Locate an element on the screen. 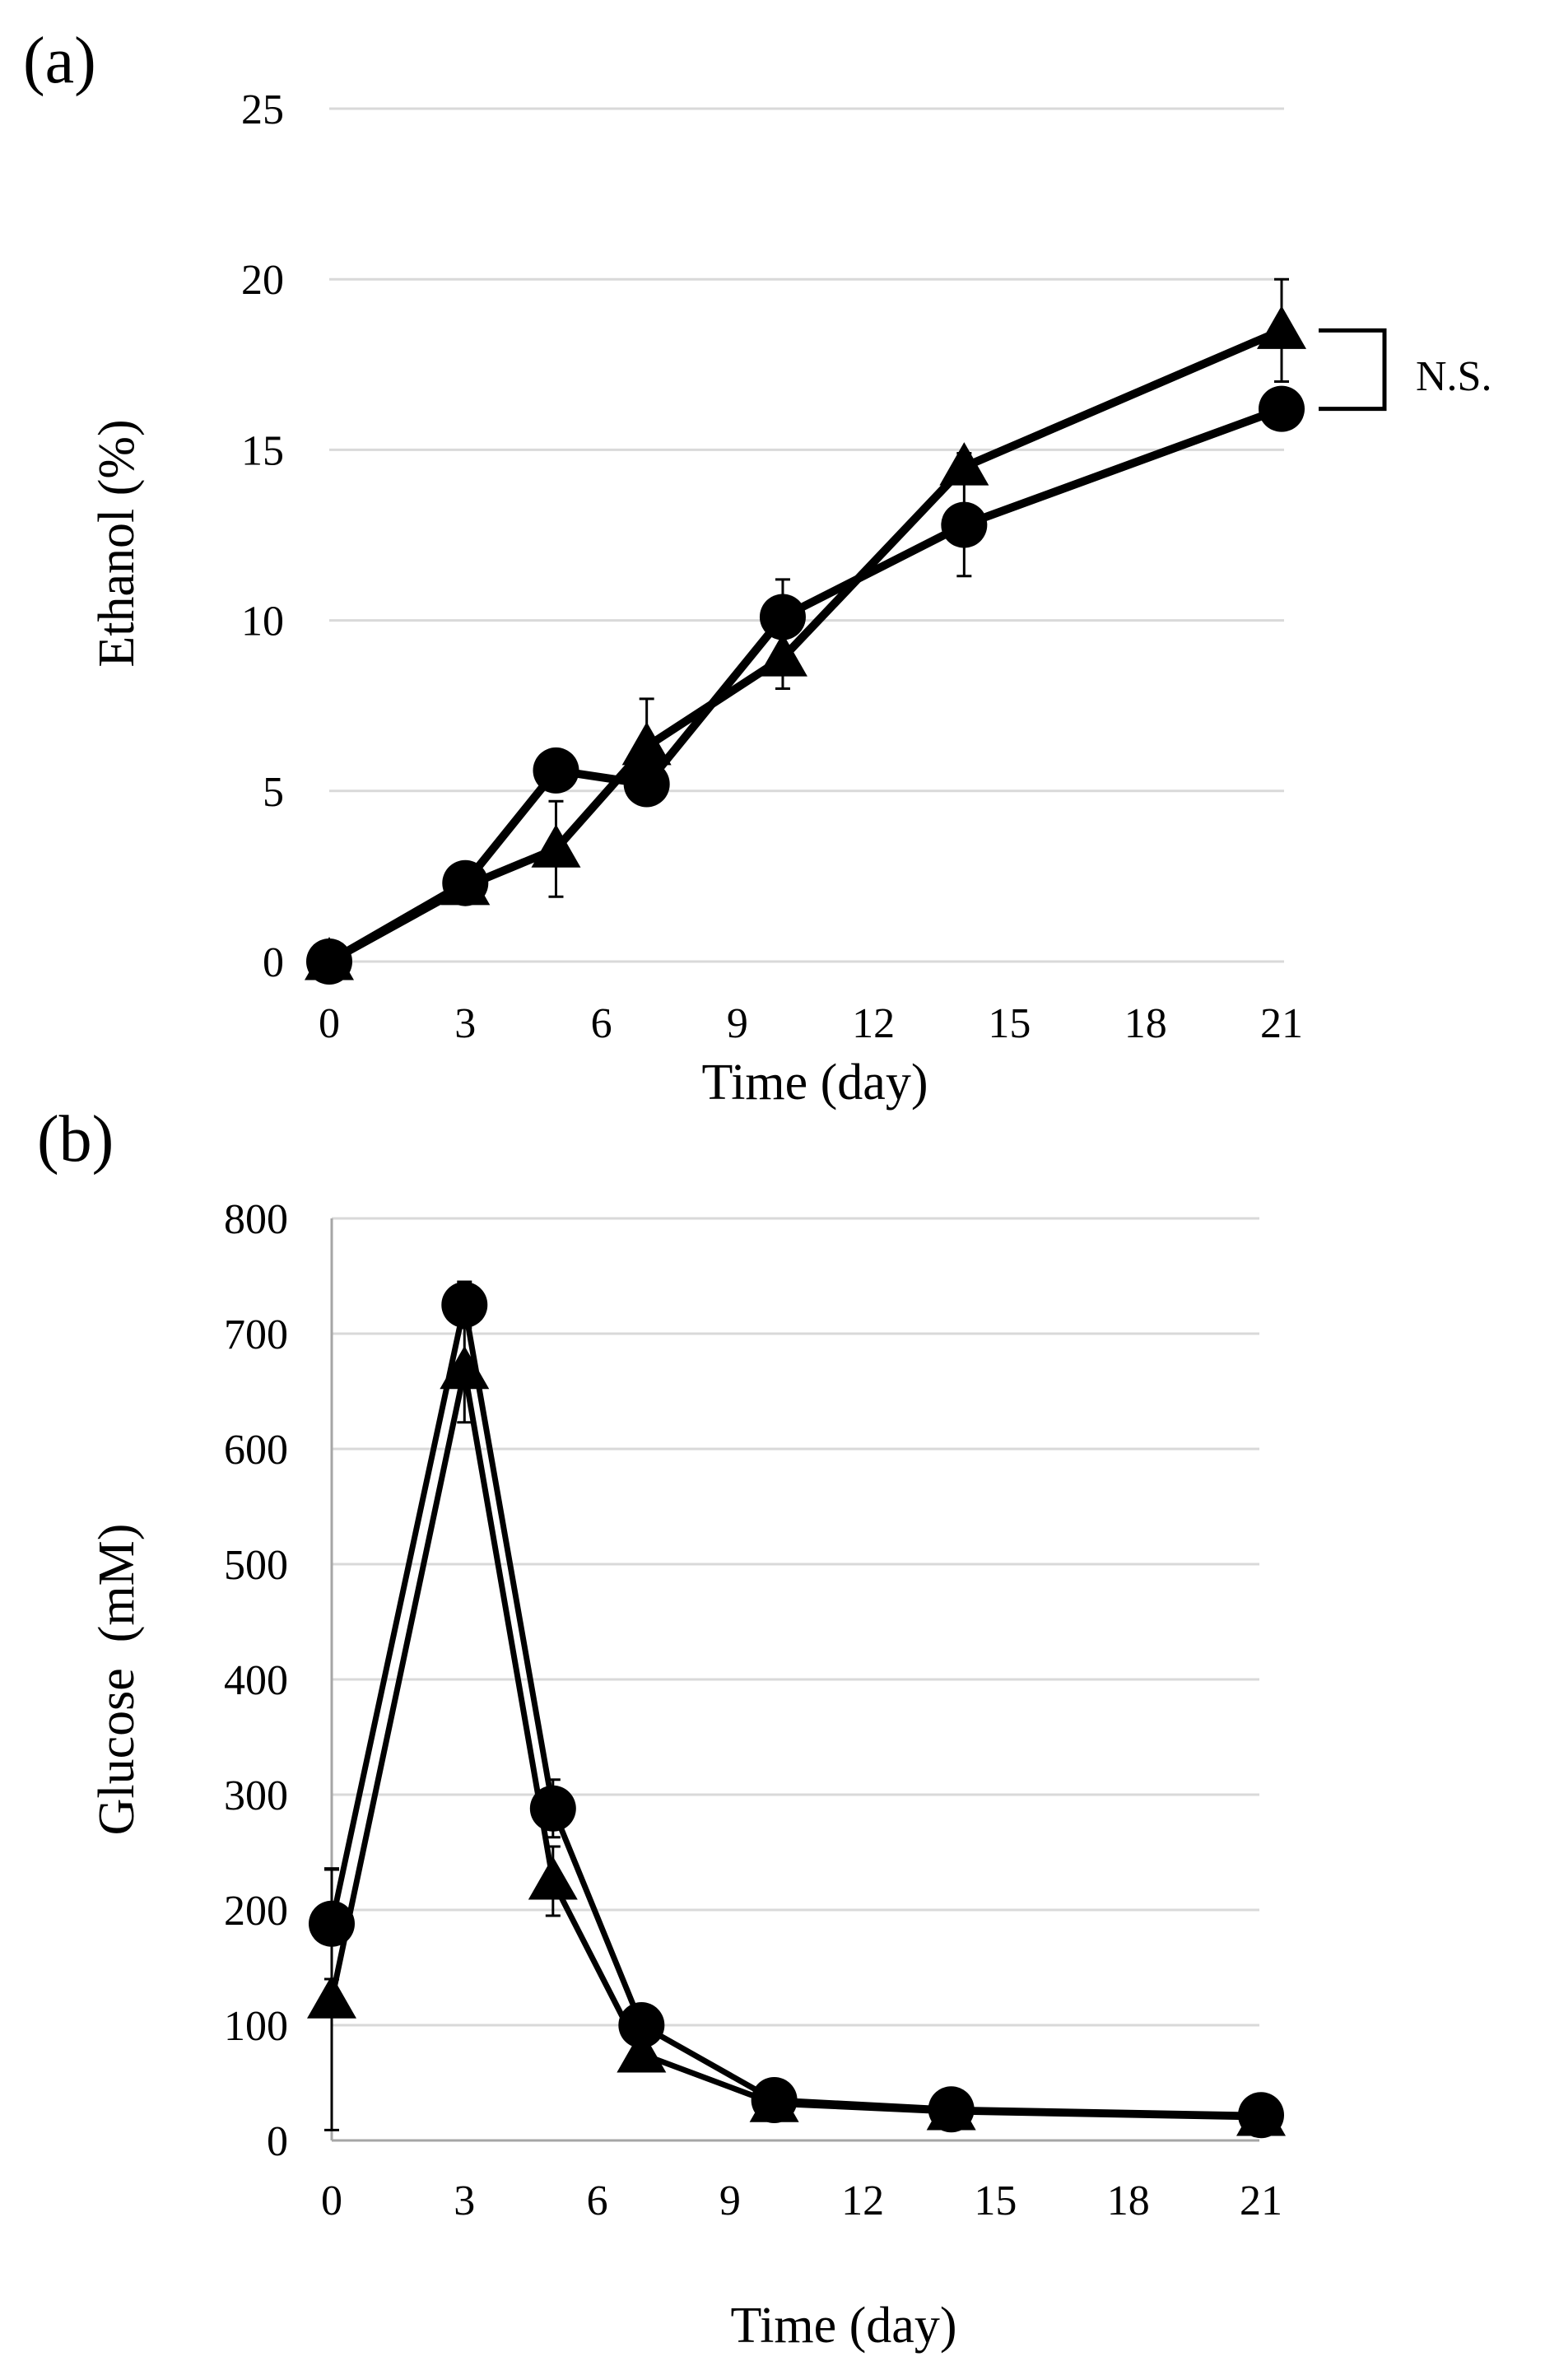  ethanol-x-tick-label: 12 is located at coordinates (873, 1023).